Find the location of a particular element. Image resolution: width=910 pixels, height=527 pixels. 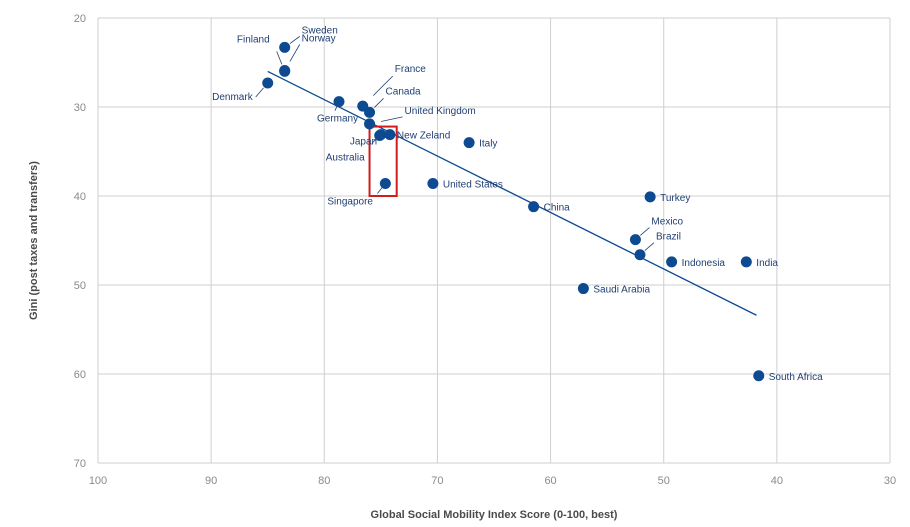

y-tick-label: 40 is located at coordinates (80, 197).